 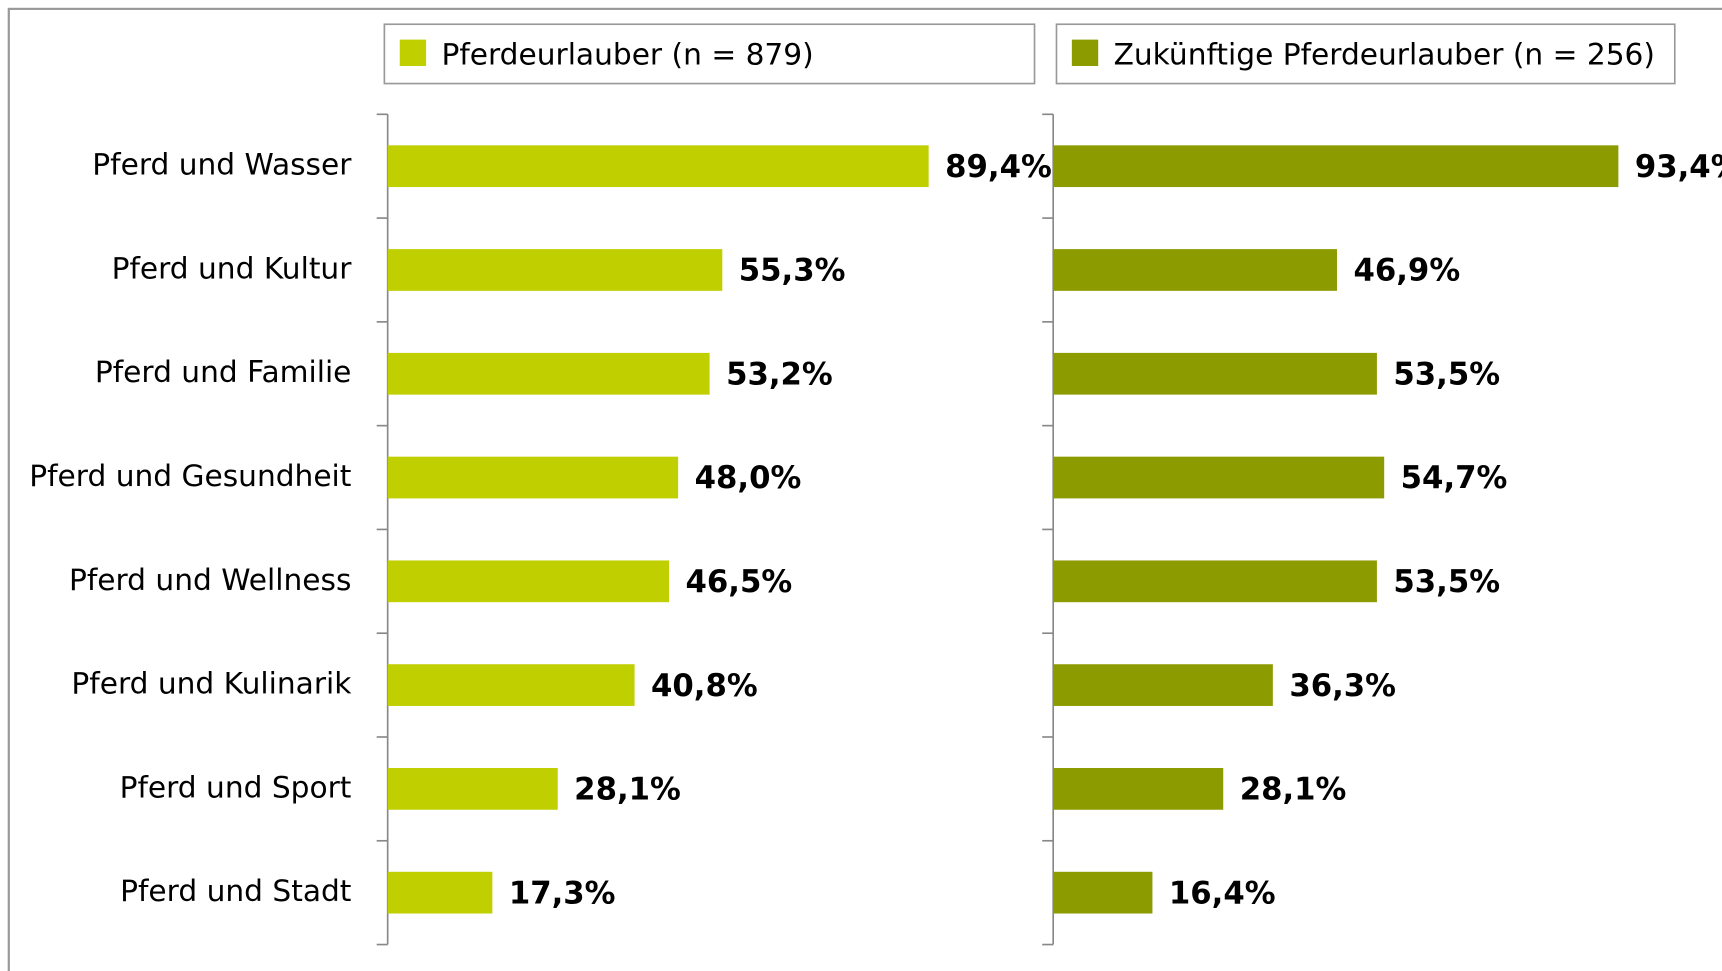 What do you see at coordinates (792, 271) in the screenshot?
I see `value-label: 55,3%` at bounding box center [792, 271].